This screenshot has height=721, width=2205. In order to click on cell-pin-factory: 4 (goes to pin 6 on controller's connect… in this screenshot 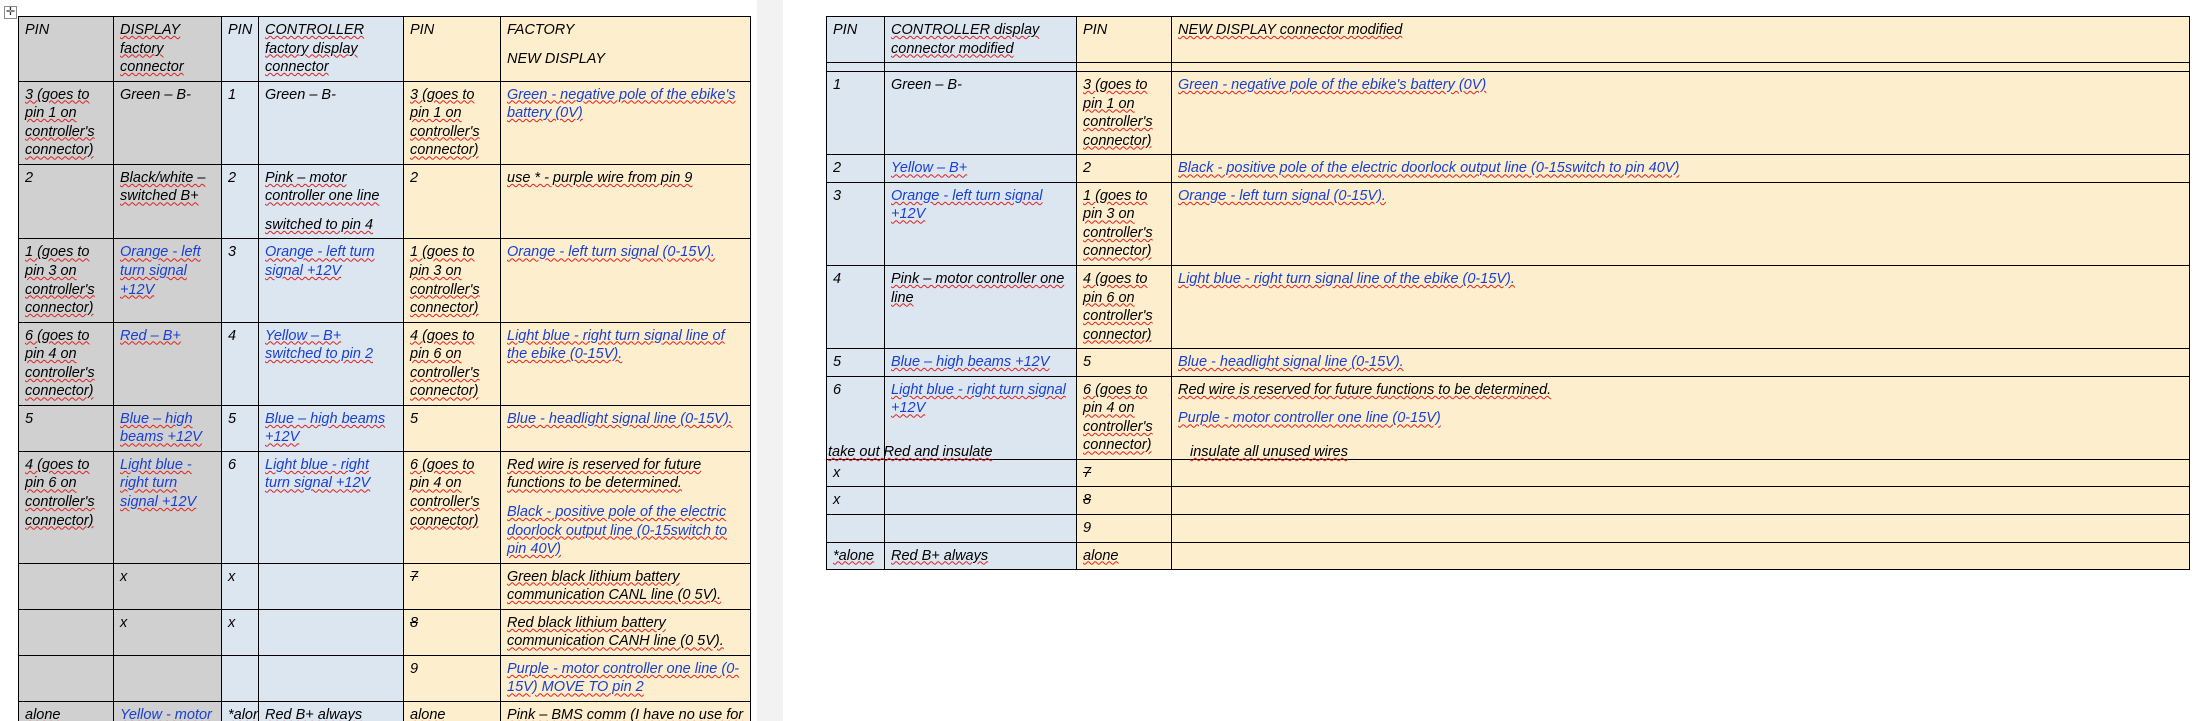, I will do `click(452, 363)`.